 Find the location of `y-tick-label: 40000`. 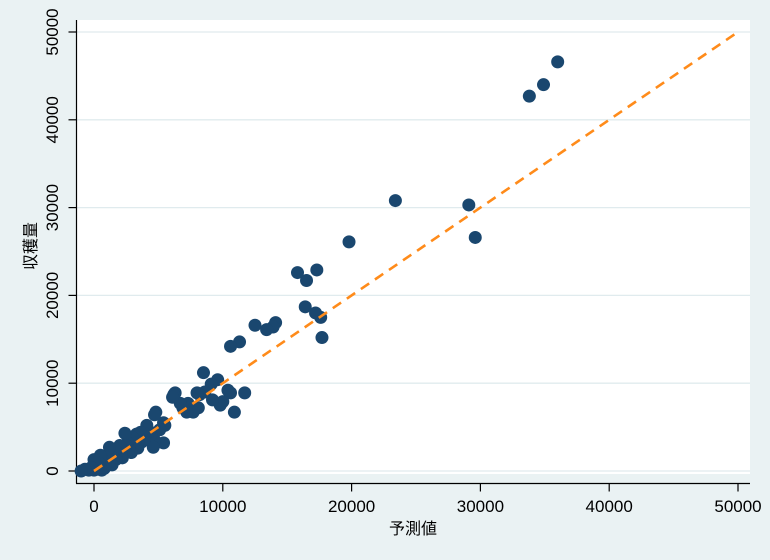

y-tick-label: 40000 is located at coordinates (52, 119).